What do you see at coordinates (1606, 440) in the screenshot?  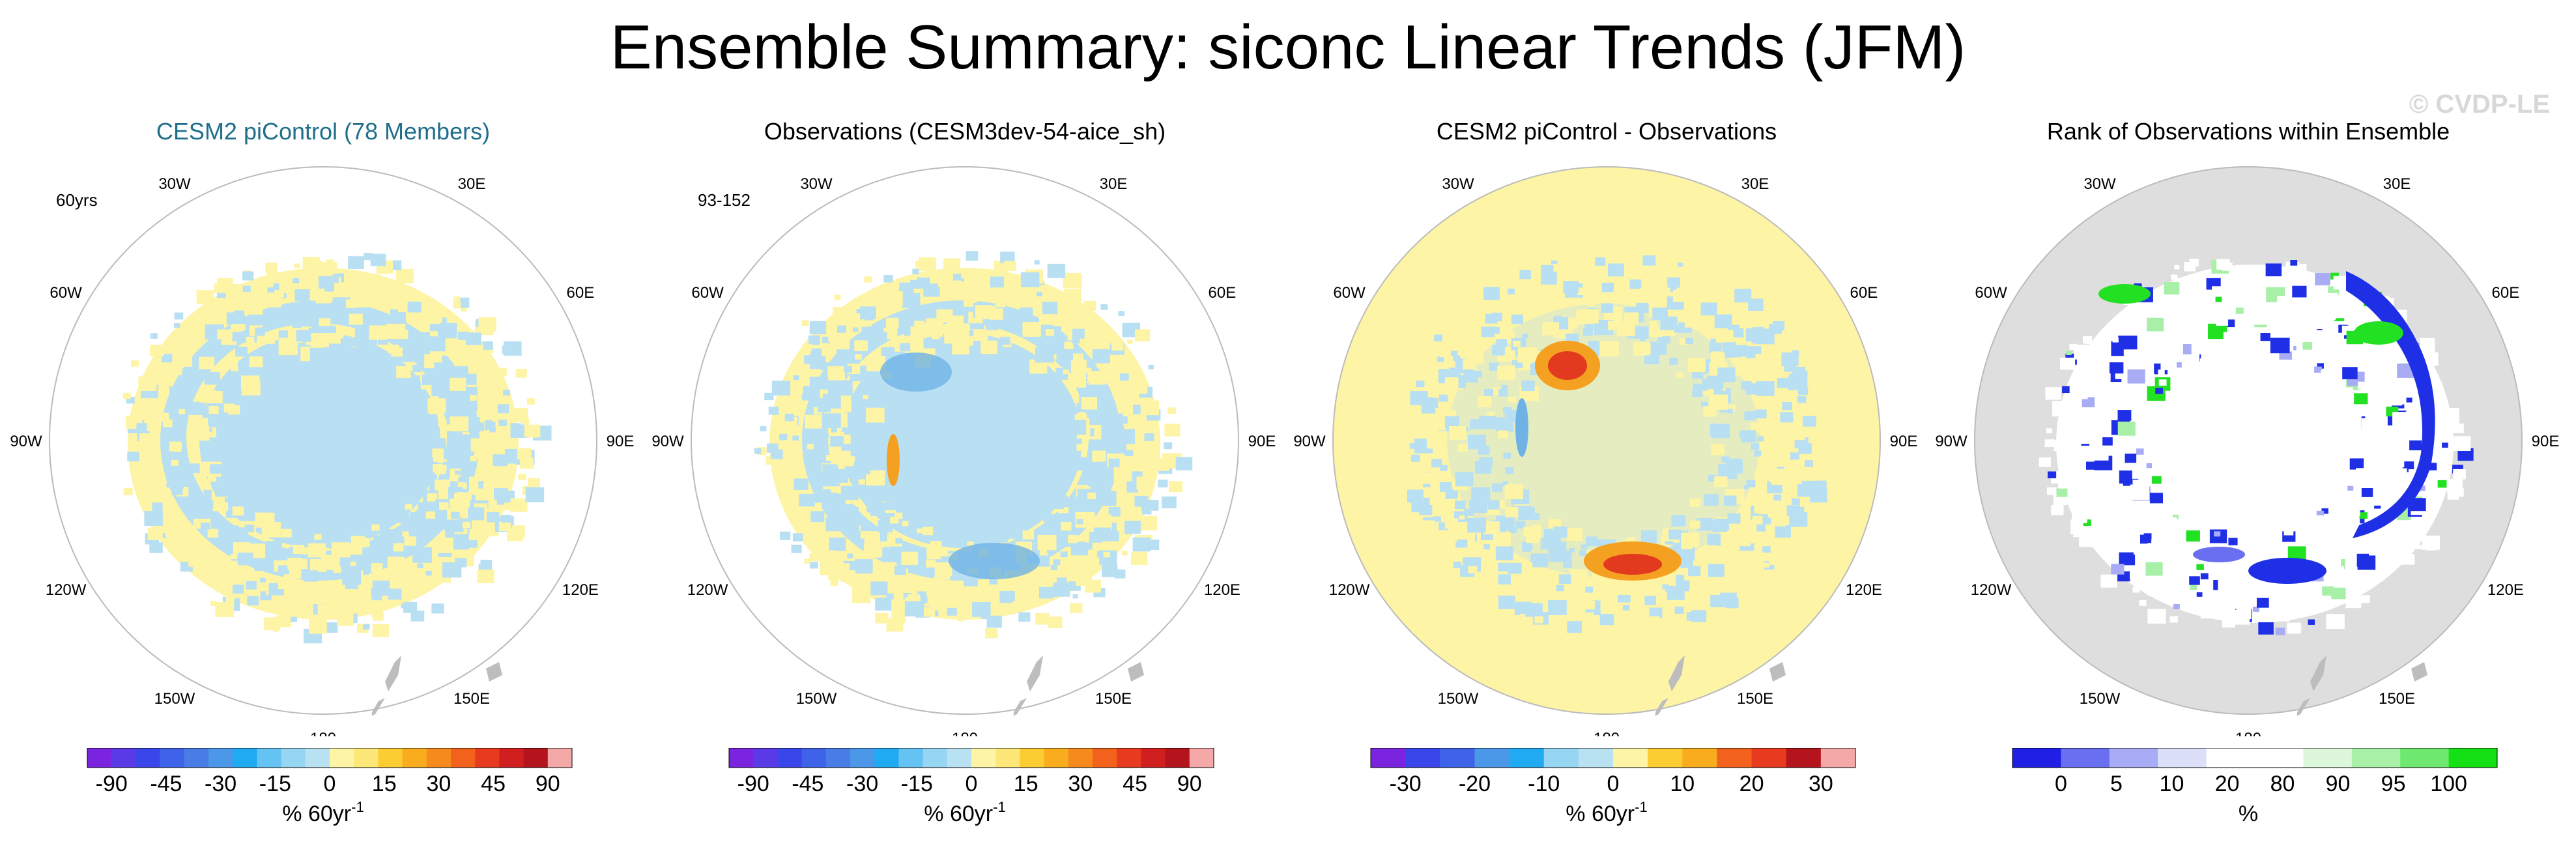 I see `map-outline` at bounding box center [1606, 440].